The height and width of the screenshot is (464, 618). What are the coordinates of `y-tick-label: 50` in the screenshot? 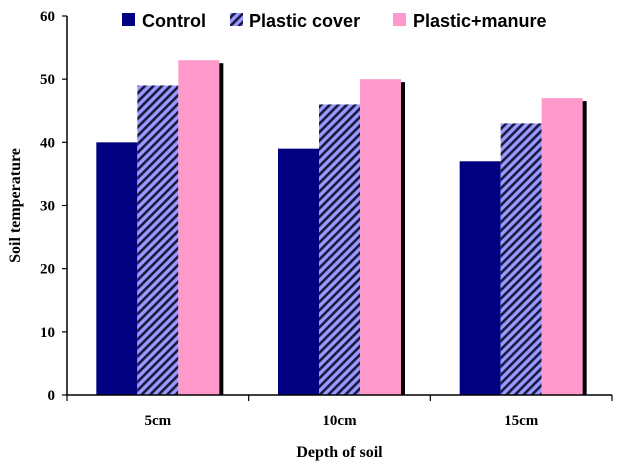 It's located at (47, 80).